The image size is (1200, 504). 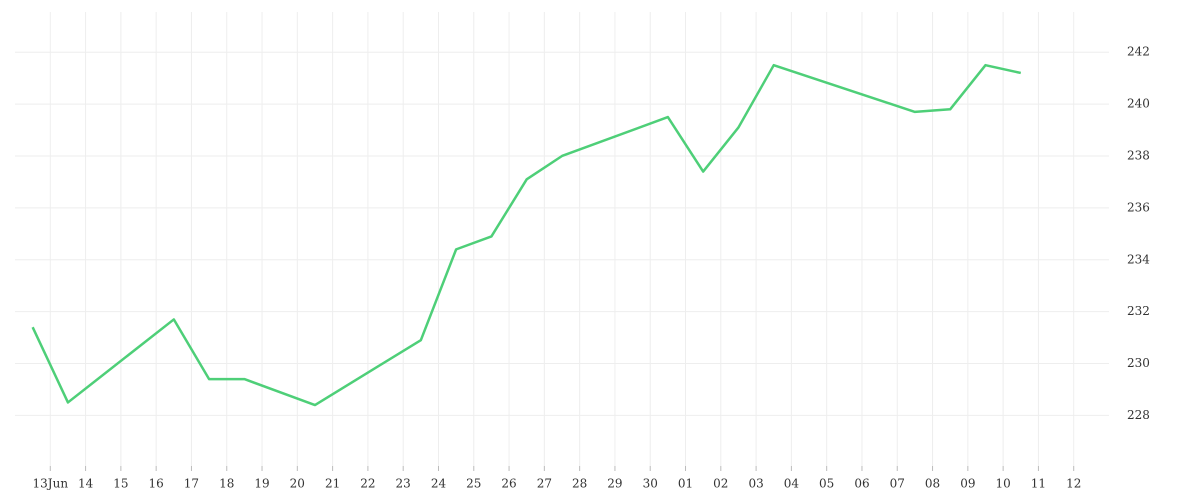 What do you see at coordinates (1138, 259) in the screenshot?
I see `y-tick-label: 234` at bounding box center [1138, 259].